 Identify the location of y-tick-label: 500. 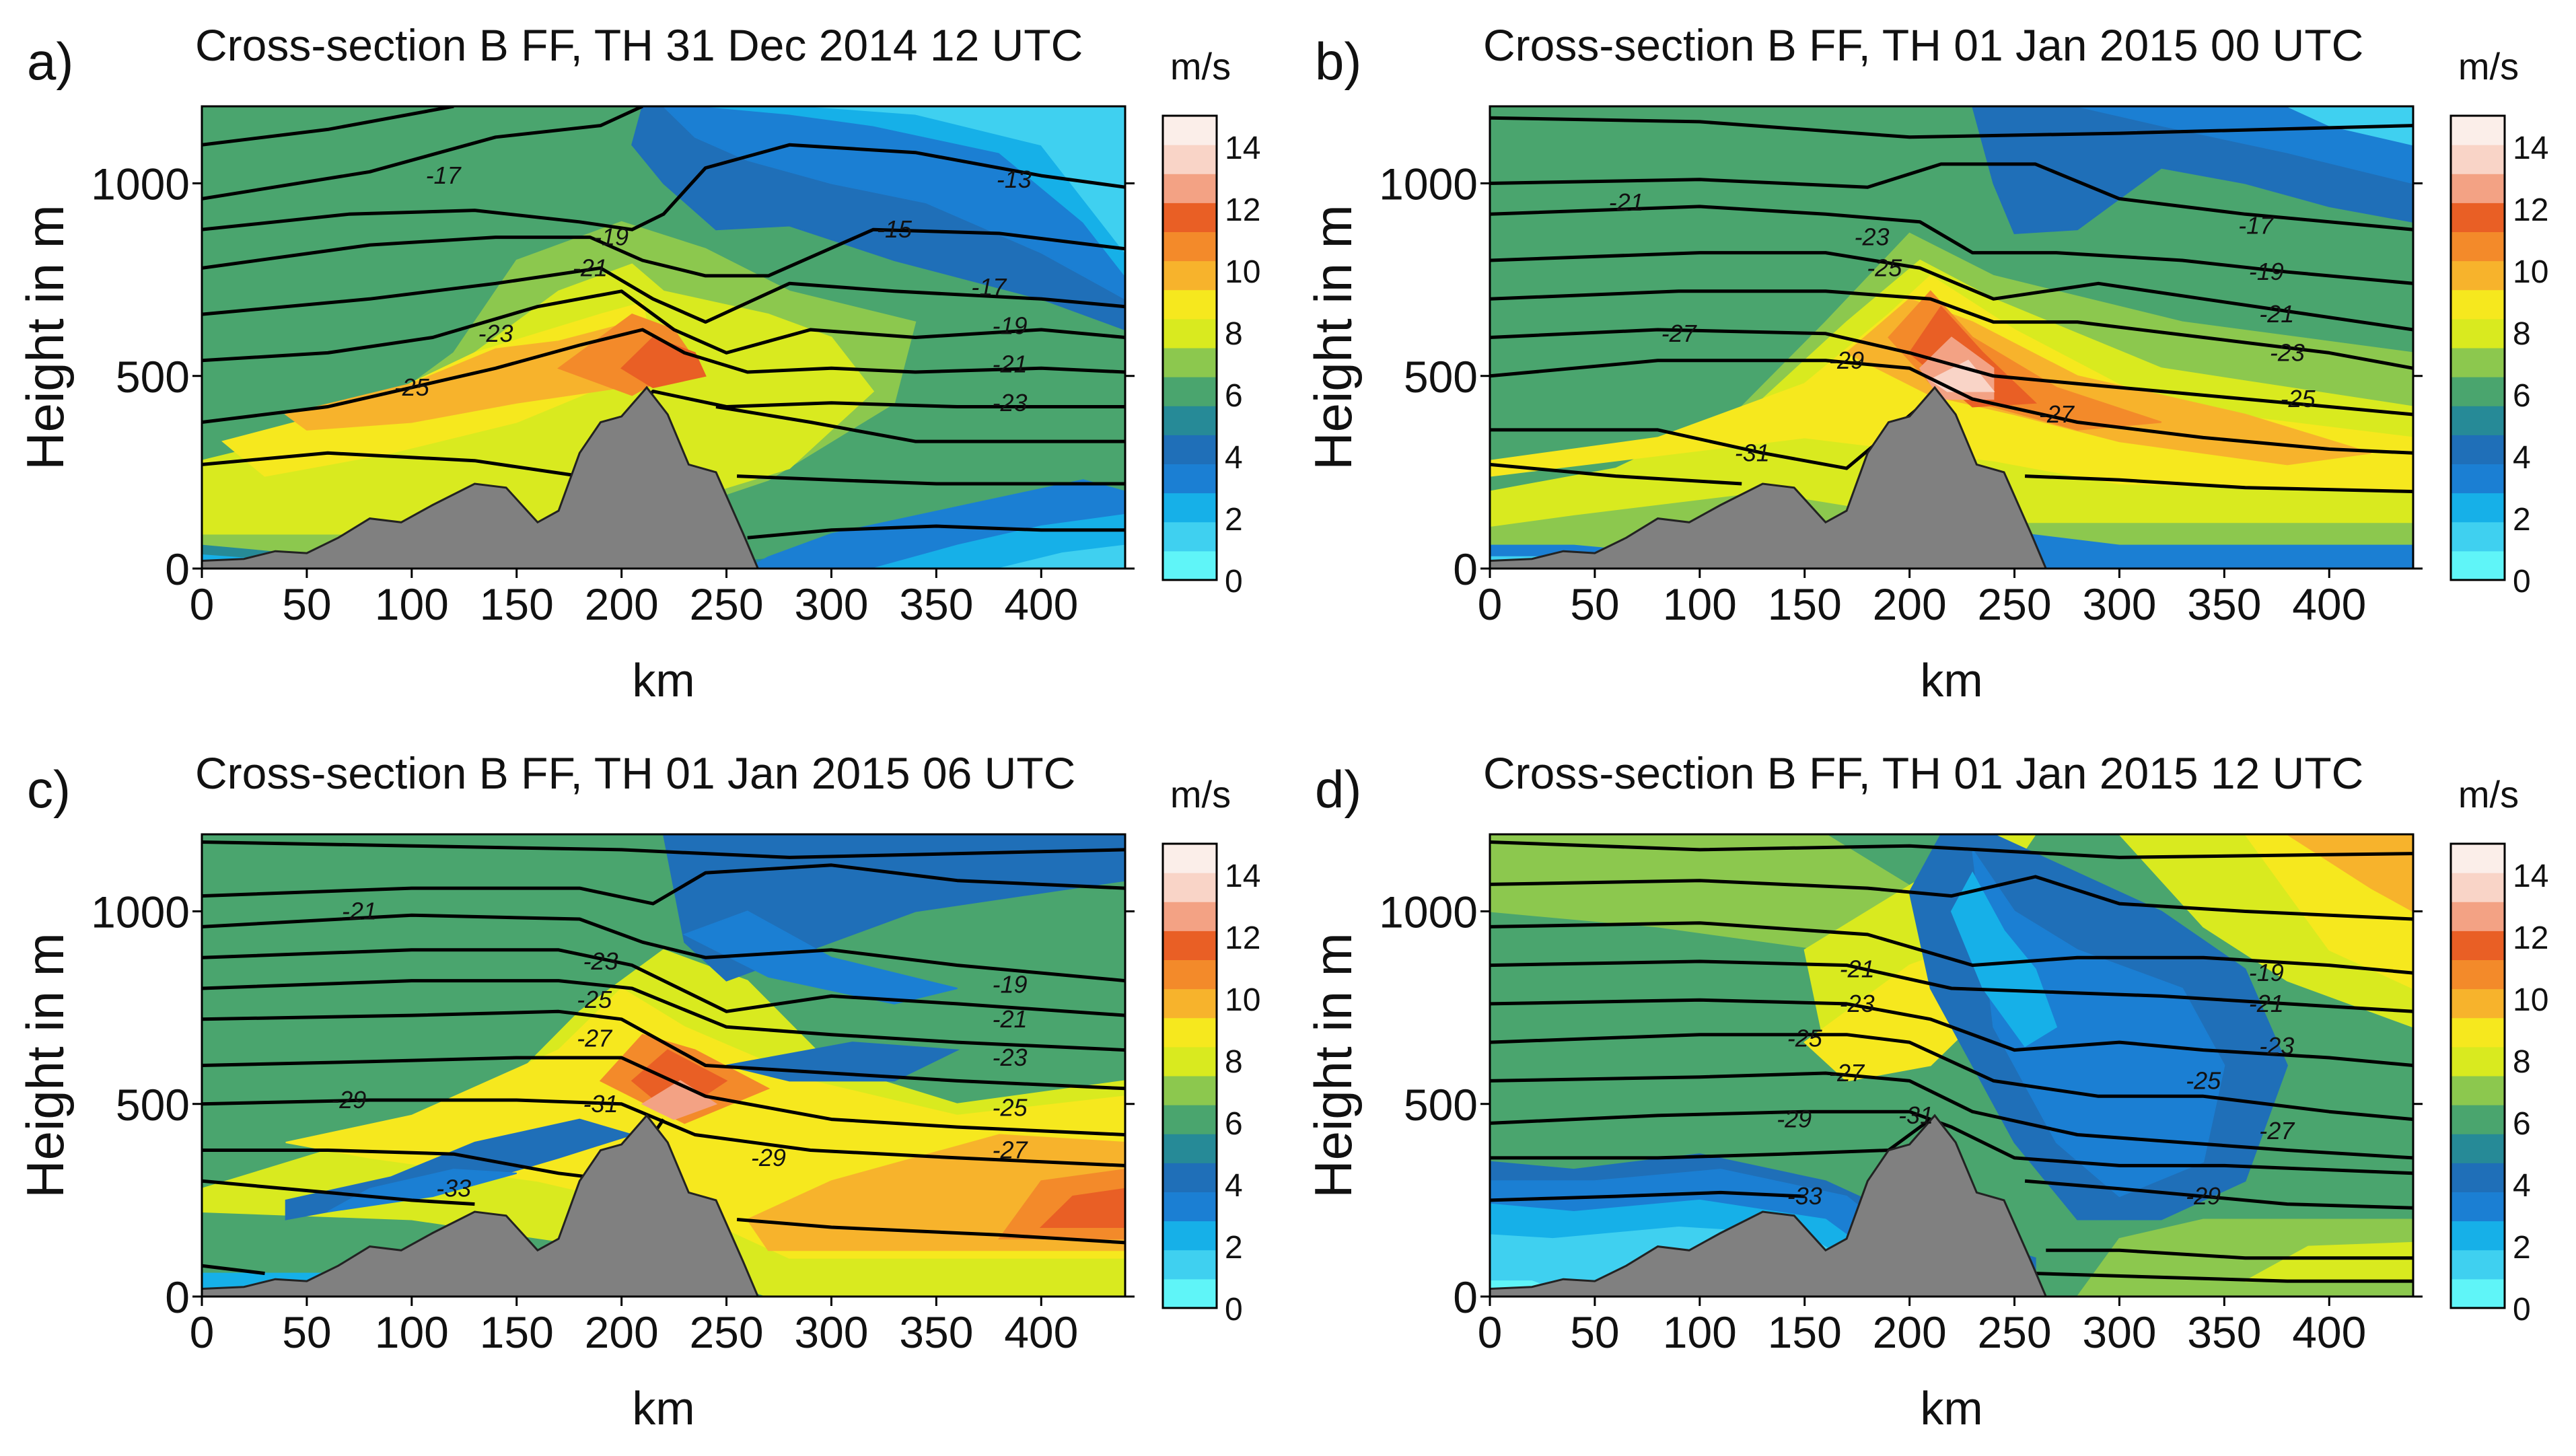
(1441, 377).